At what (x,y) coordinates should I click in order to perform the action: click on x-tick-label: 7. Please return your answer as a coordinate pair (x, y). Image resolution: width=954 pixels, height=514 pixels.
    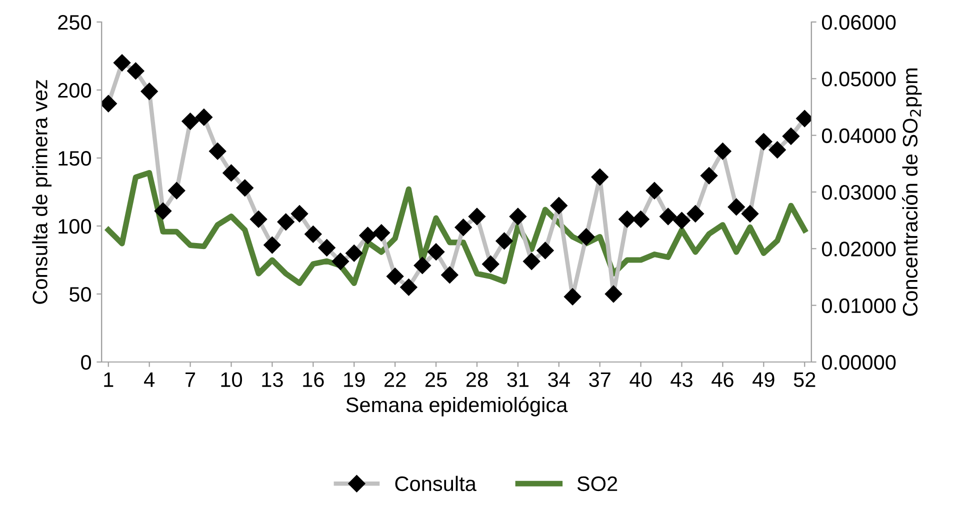
    Looking at the image, I should click on (191, 379).